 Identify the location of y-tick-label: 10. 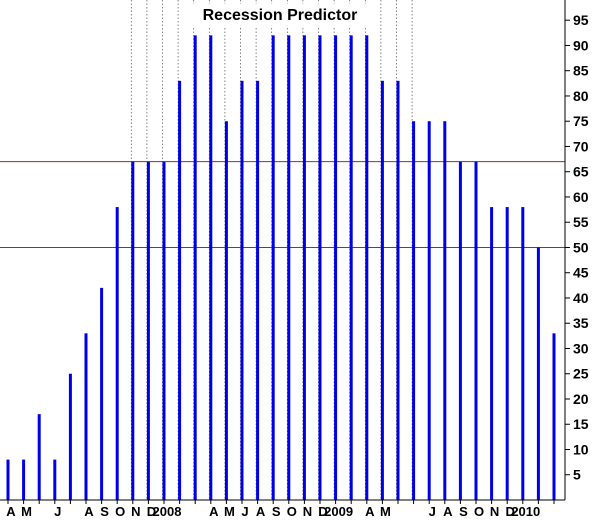
(581, 449).